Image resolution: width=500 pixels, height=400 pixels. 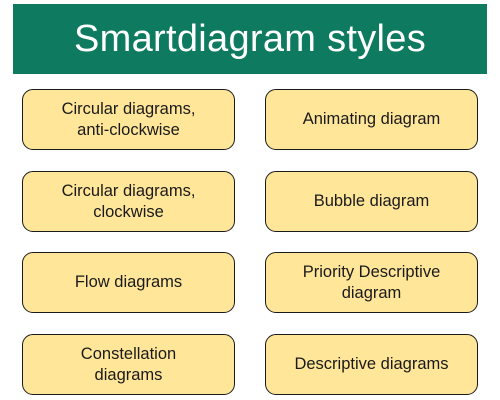 What do you see at coordinates (371, 119) in the screenshot?
I see `style-box-animating: Animating diagram` at bounding box center [371, 119].